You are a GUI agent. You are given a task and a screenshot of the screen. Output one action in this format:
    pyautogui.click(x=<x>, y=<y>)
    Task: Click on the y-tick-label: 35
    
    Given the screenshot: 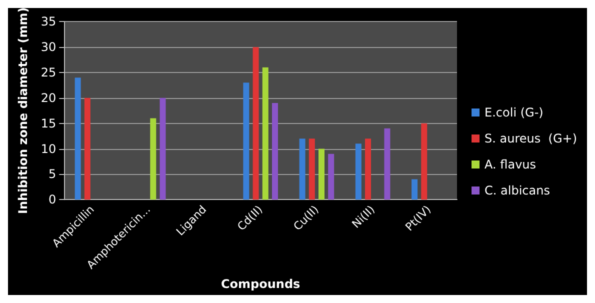 What is the action you would take?
    pyautogui.click(x=48, y=21)
    